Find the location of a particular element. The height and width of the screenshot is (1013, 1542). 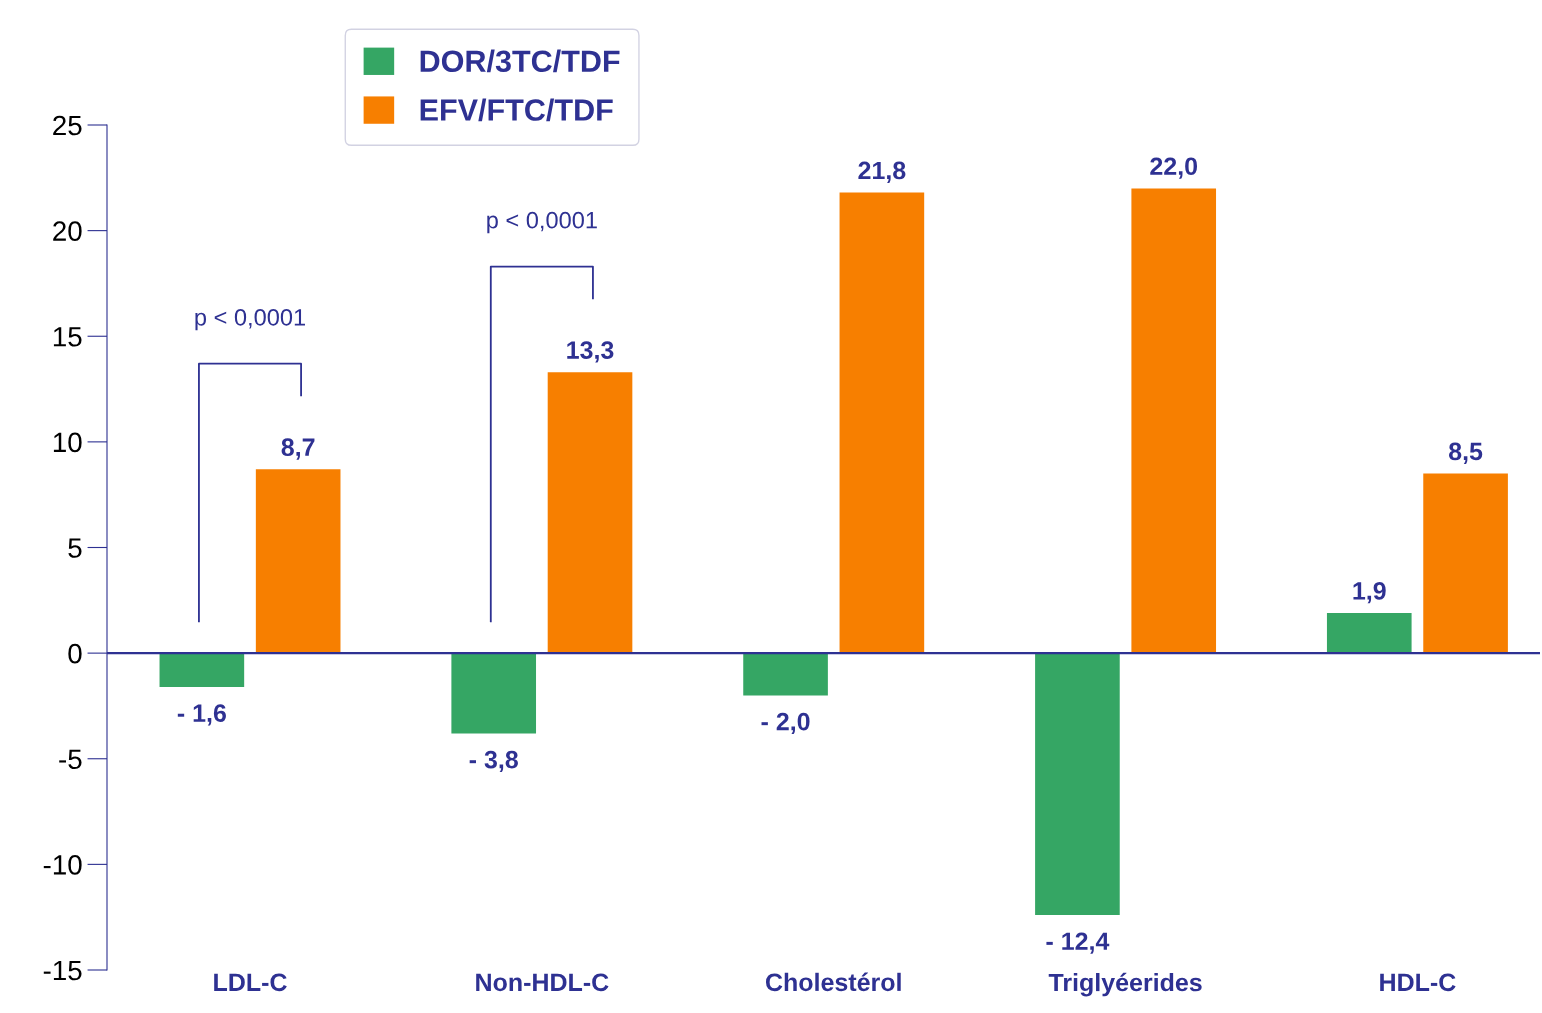

data-label: 8,7 is located at coordinates (298, 449).